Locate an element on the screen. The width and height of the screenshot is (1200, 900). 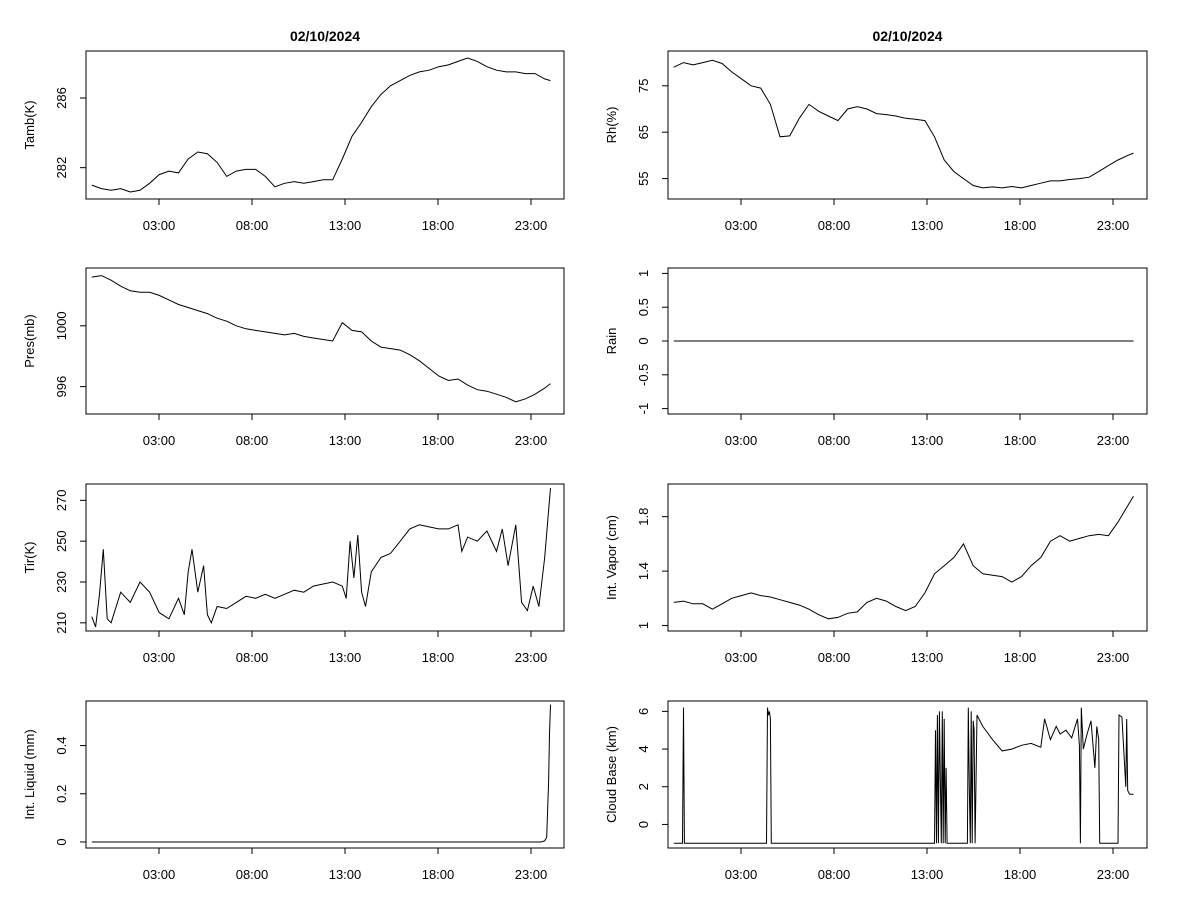
y-tick-label: 0.4 is located at coordinates (61, 746).